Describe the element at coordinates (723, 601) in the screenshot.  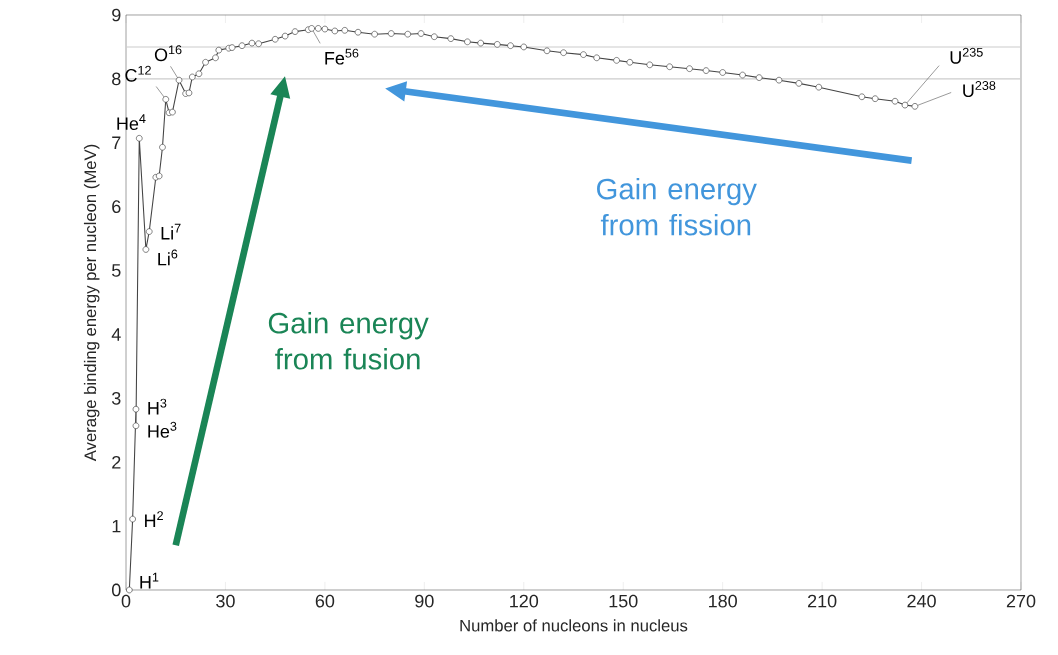
I see `x-tick-label: 180` at that location.